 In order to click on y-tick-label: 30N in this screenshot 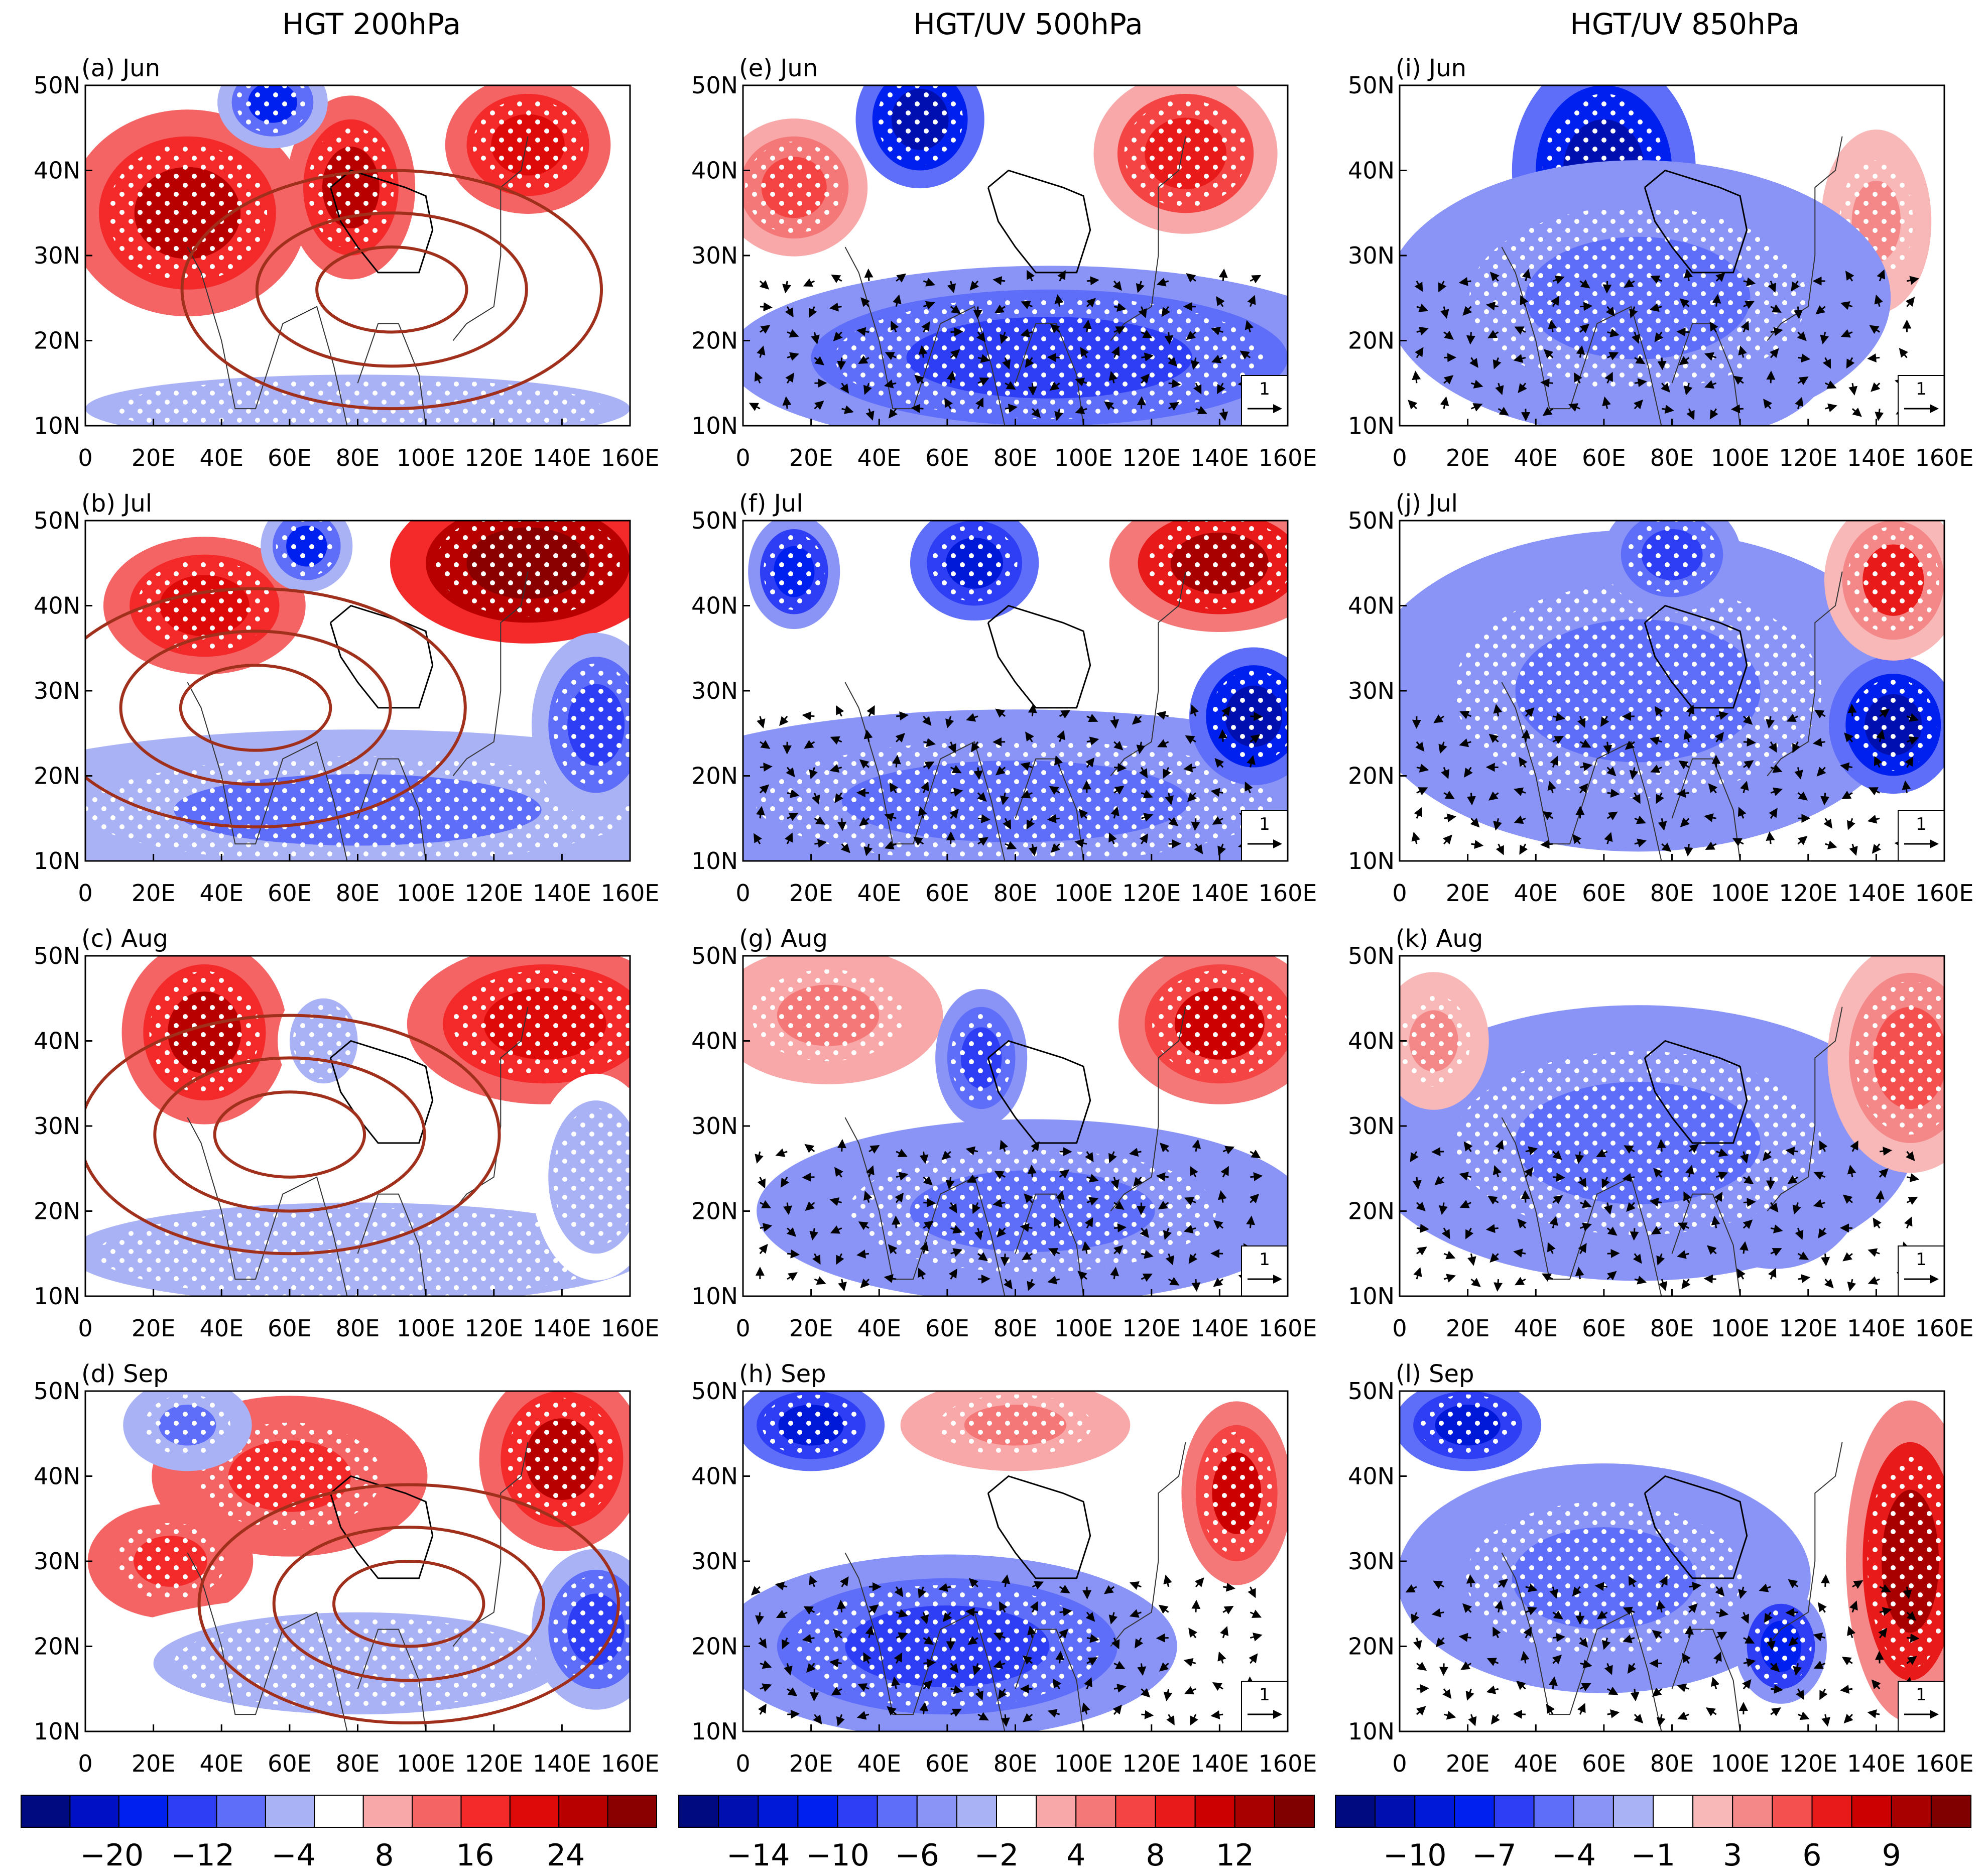, I will do `click(1371, 690)`.